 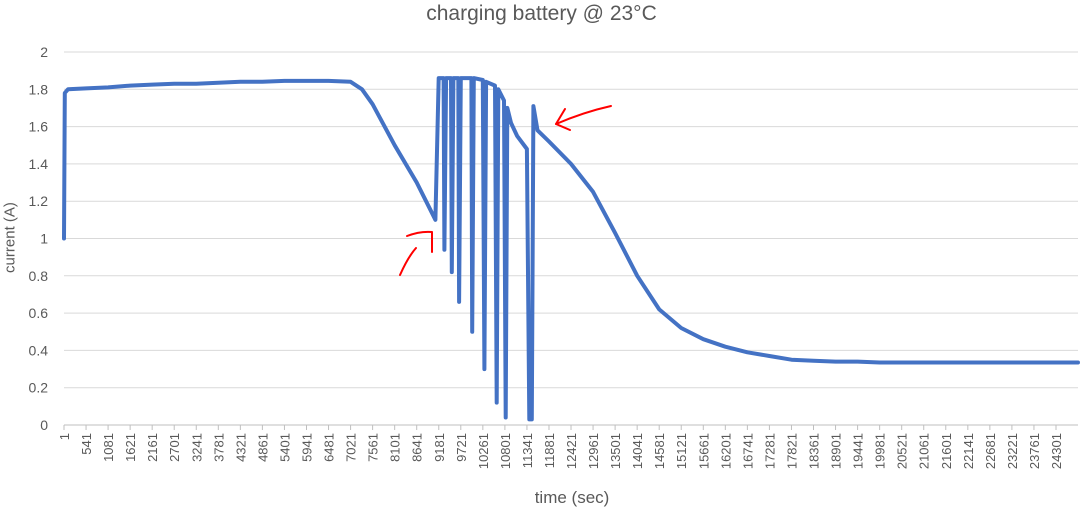 What do you see at coordinates (791, 451) in the screenshot?
I see `x-tick-label: 17821` at bounding box center [791, 451].